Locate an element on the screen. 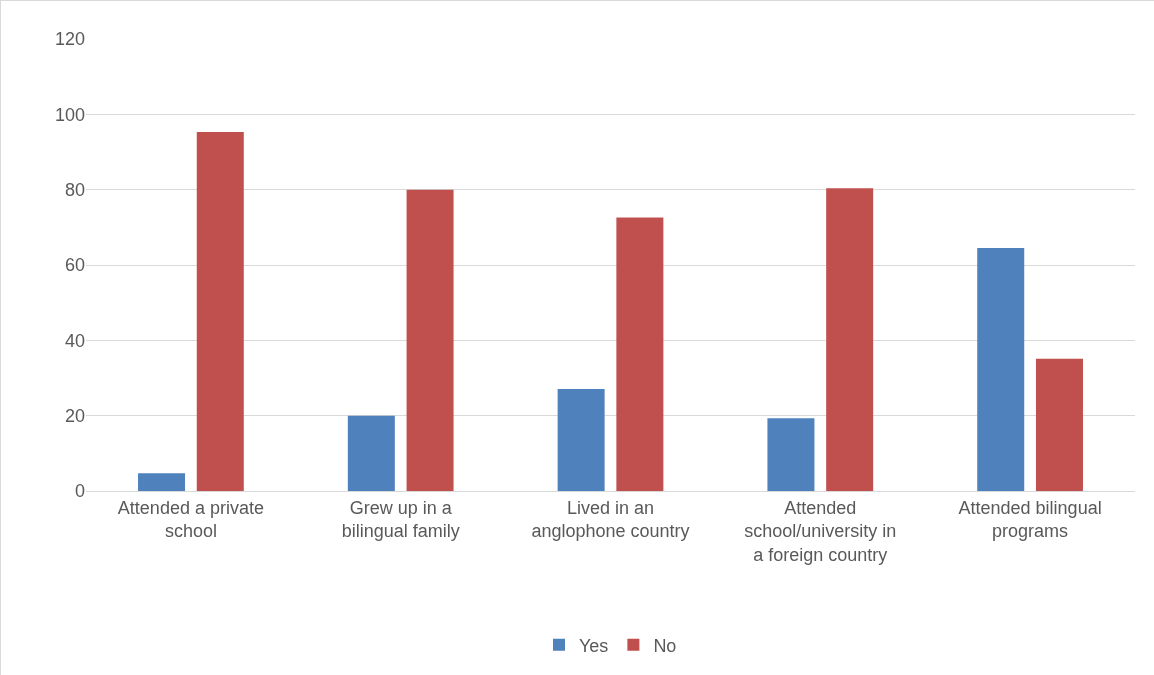 The width and height of the screenshot is (1154, 675). y-tick-label: 40 is located at coordinates (74, 340).